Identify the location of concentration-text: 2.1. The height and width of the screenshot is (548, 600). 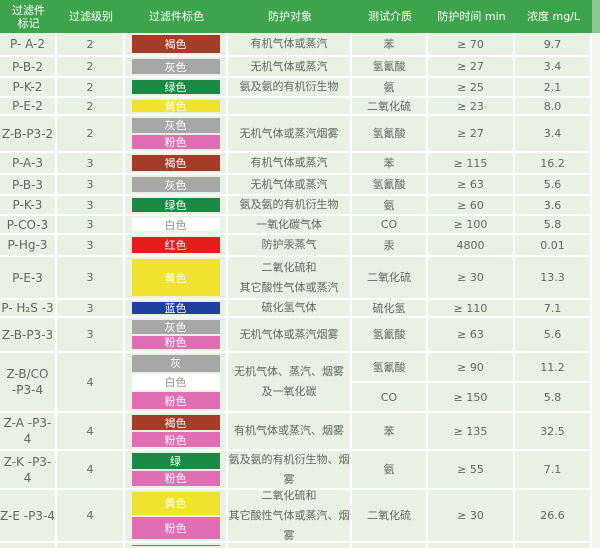
(552, 87).